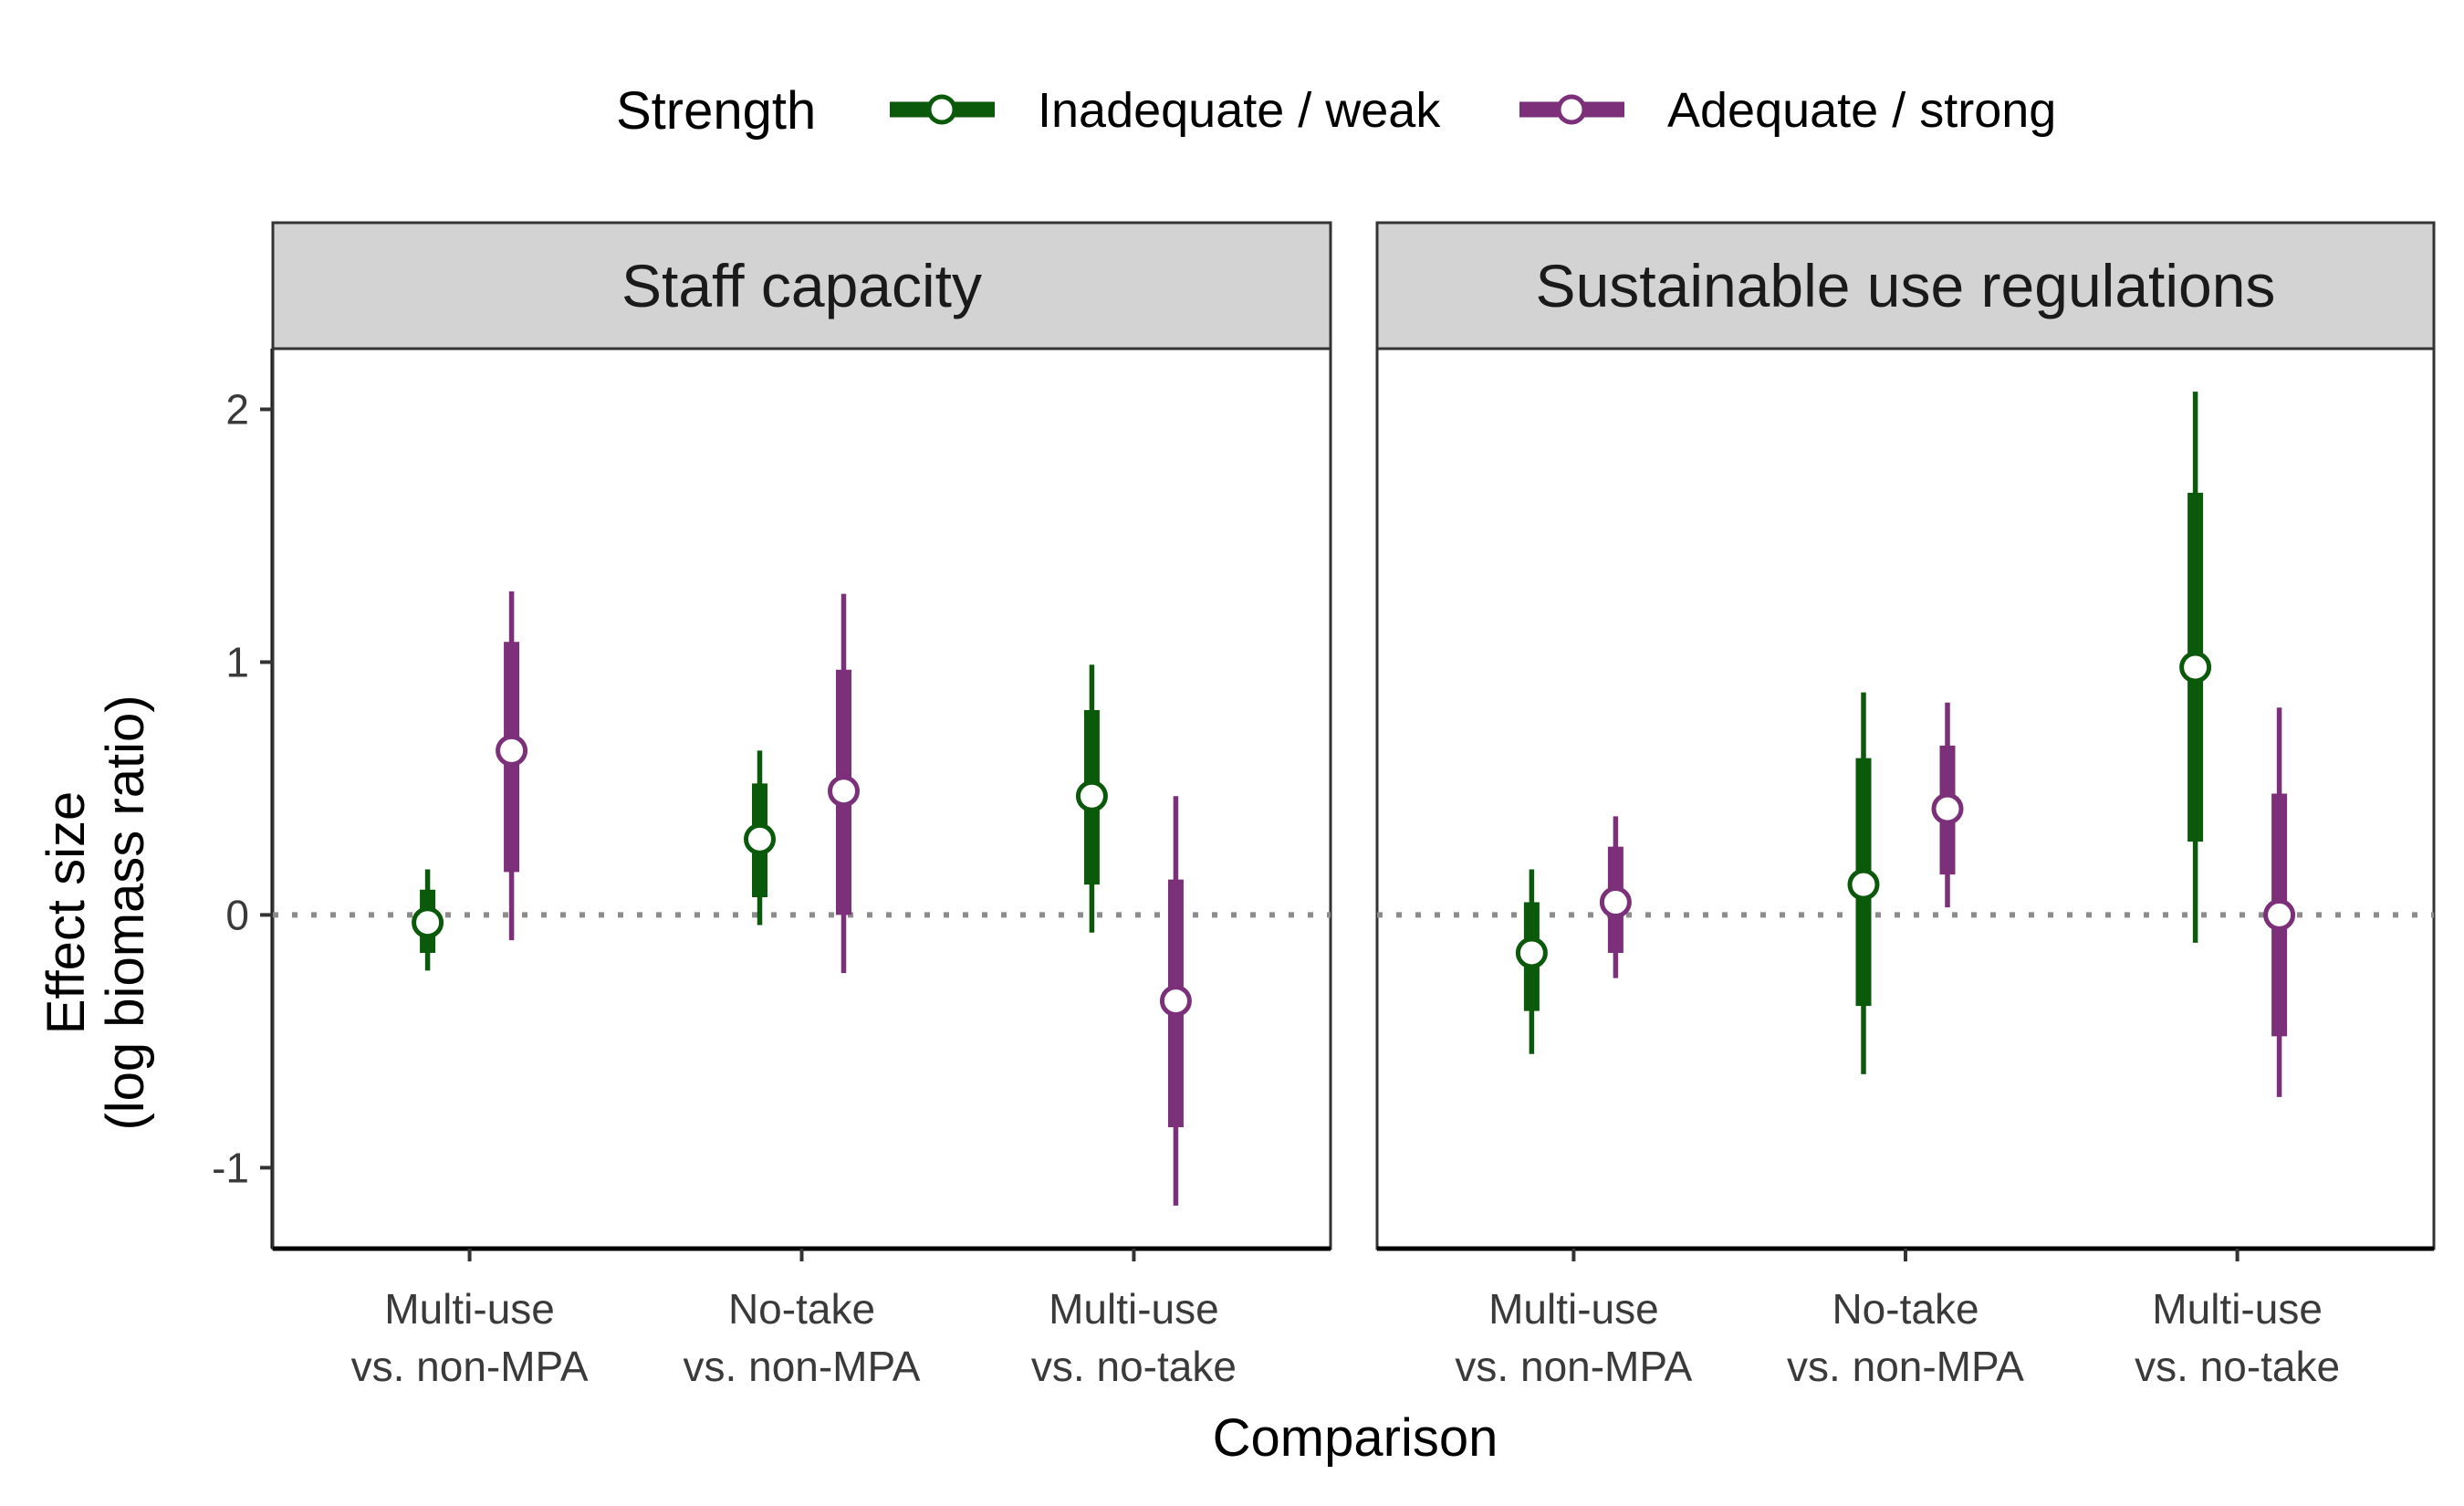 This screenshot has width=2464, height=1506. Describe the element at coordinates (237, 661) in the screenshot. I see `y-tick-label: 1` at that location.